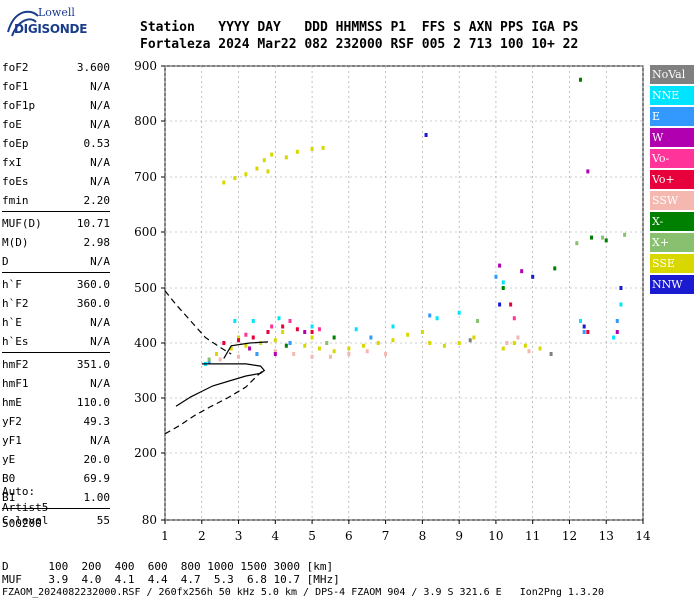 This screenshot has width=700, height=600. What do you see at coordinates (93, 223) in the screenshot?
I see `param-value: 10.71` at bounding box center [93, 223].